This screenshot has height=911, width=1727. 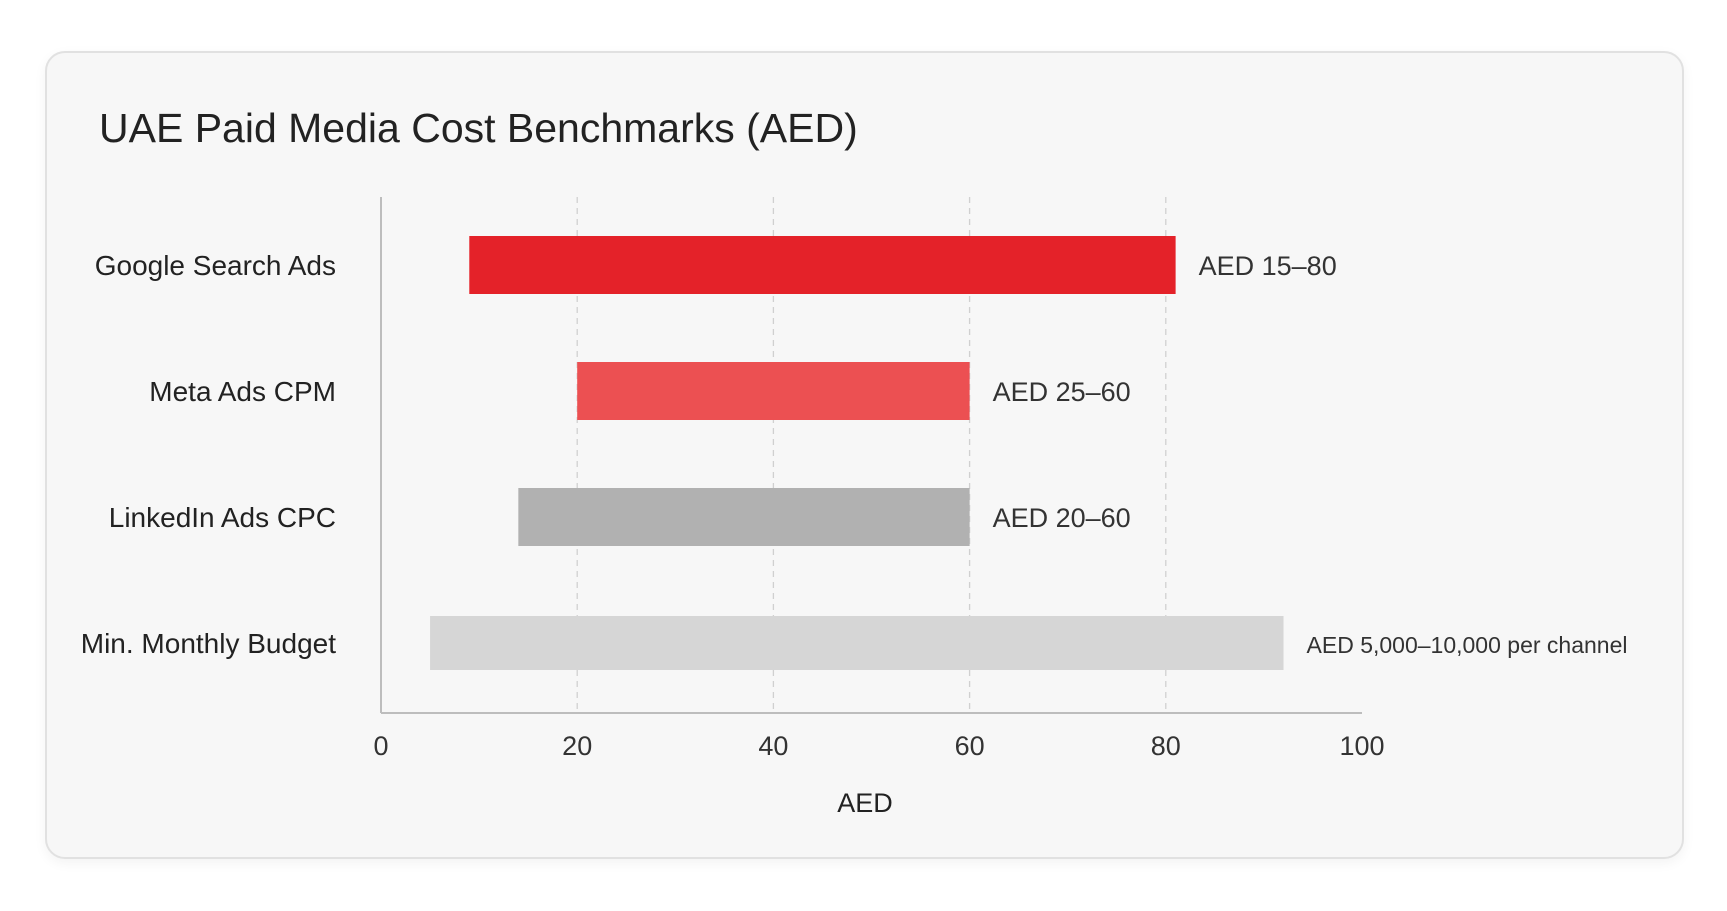 I want to click on category-label: Google Search Ads, so click(x=215, y=265).